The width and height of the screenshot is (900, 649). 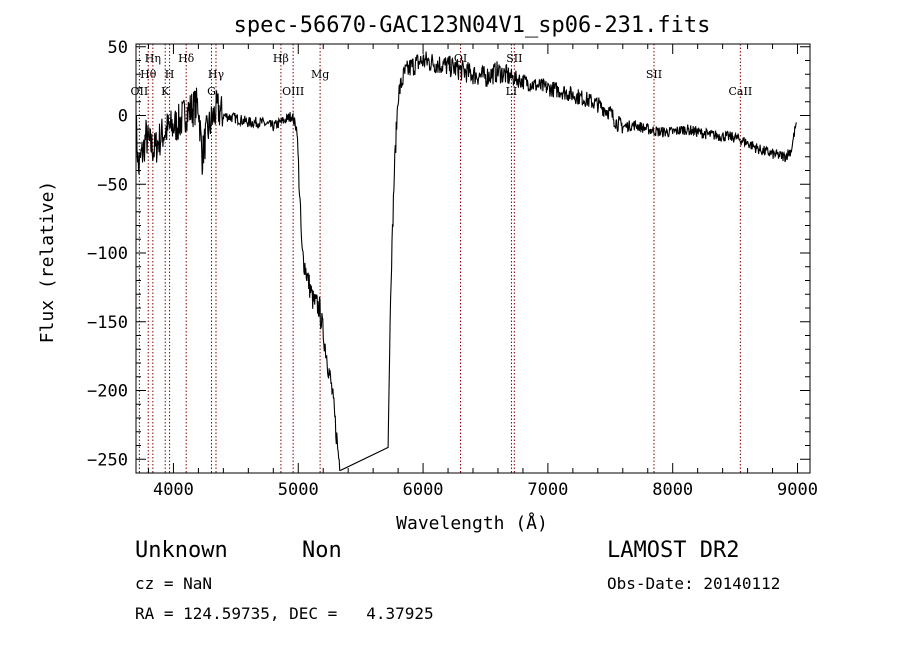 I want to click on x-tick-label-2: 6000, so click(x=423, y=490).